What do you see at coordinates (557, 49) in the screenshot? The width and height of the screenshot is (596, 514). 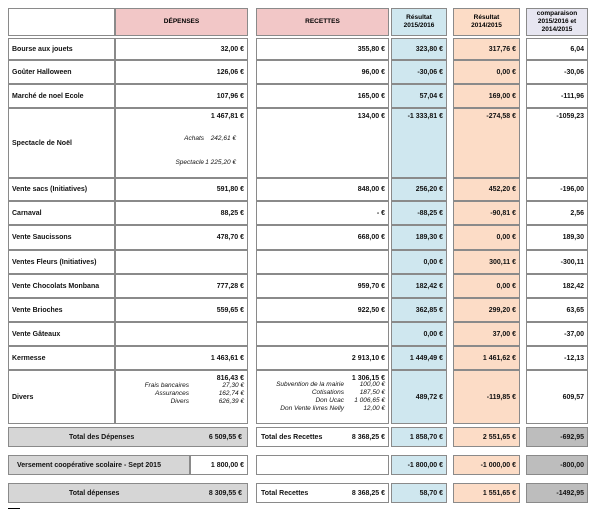 I see `comparison-cell: 6,04` at bounding box center [557, 49].